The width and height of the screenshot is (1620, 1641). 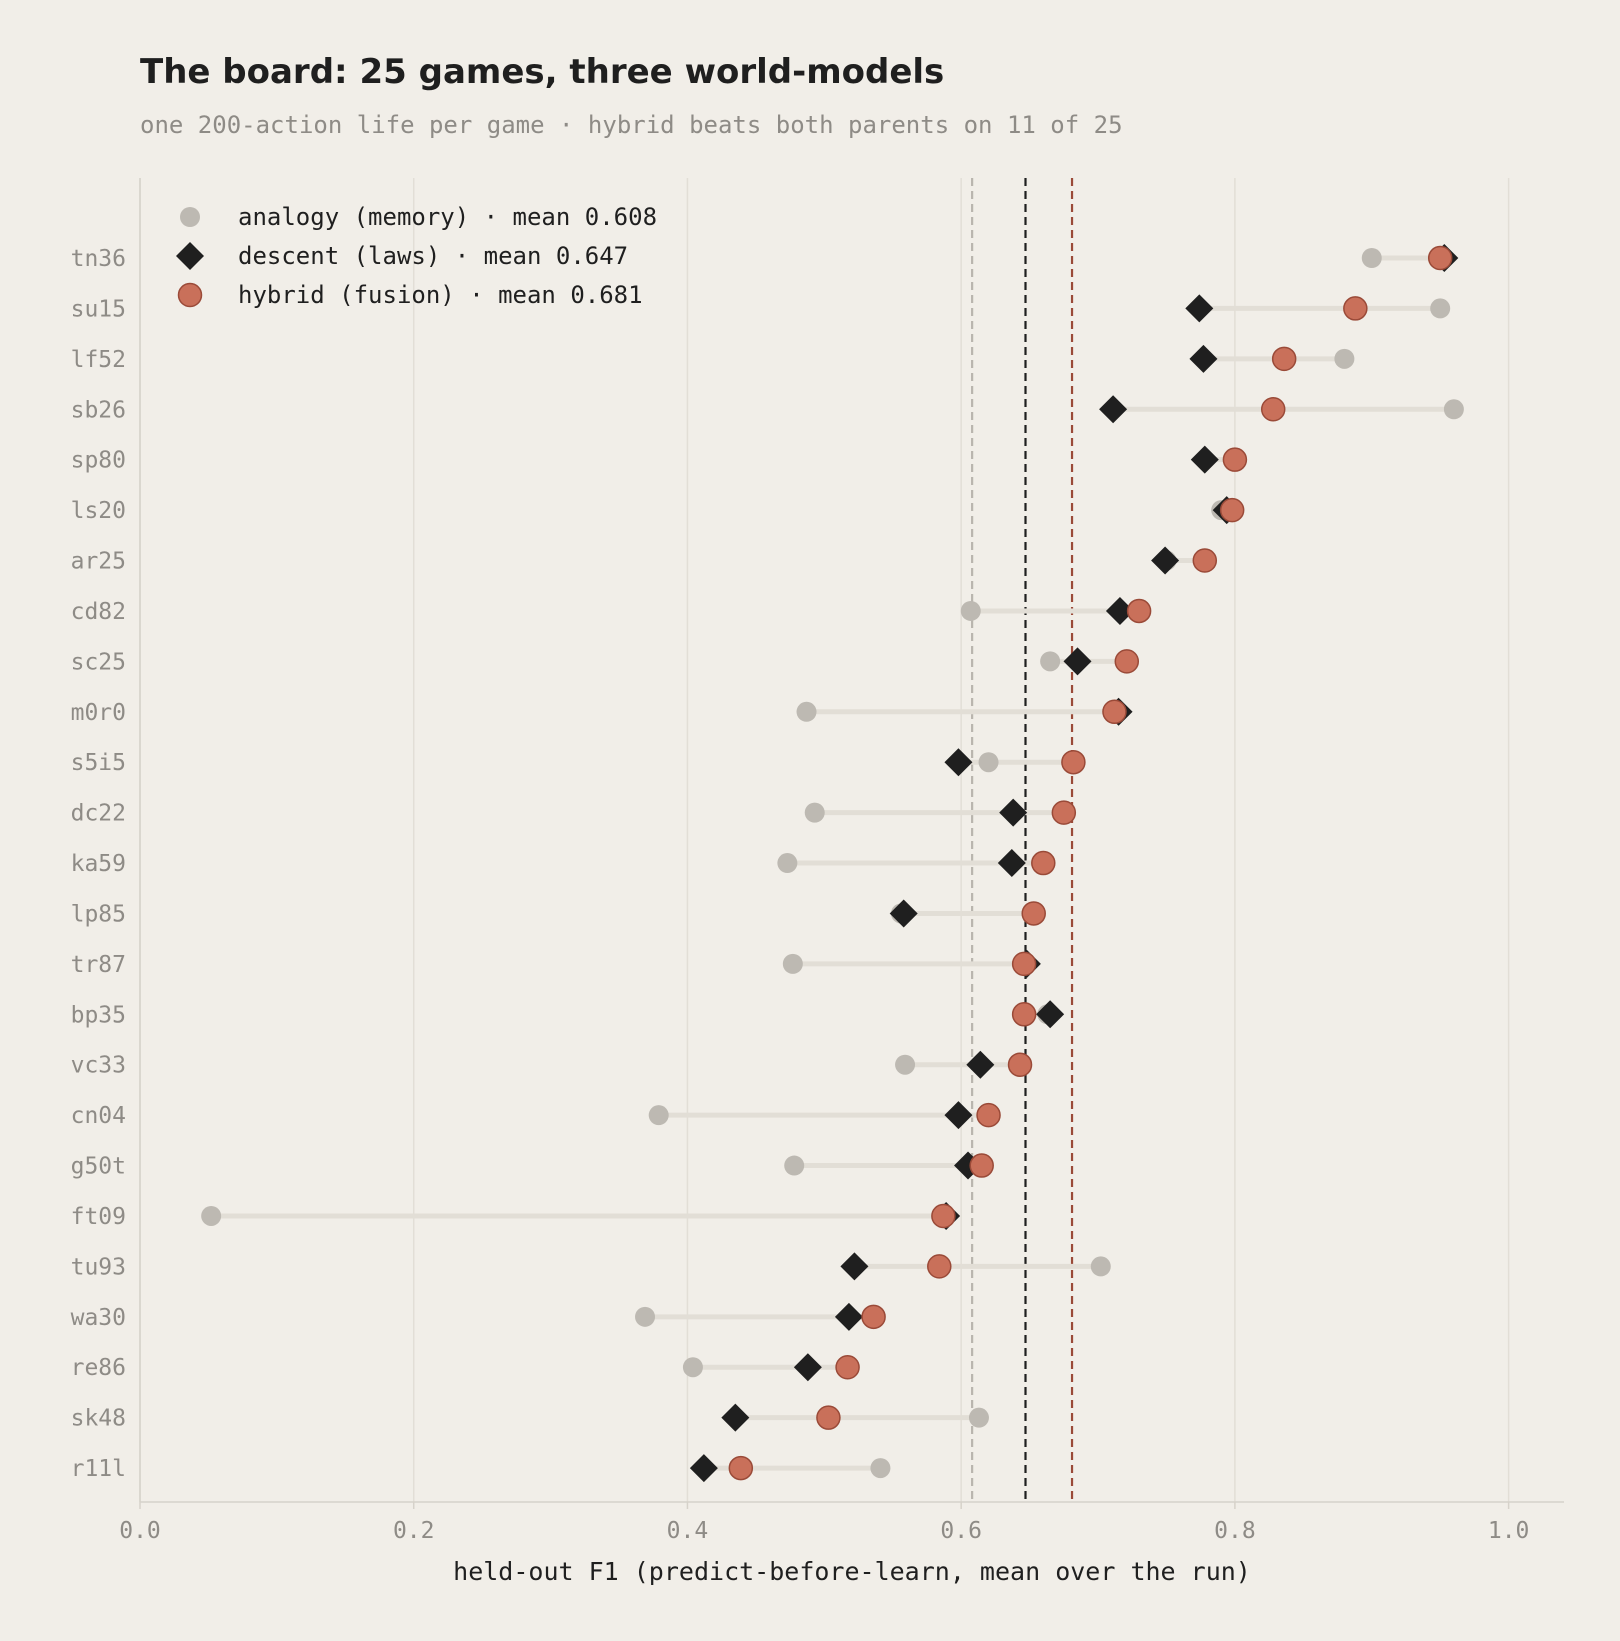 What do you see at coordinates (688, 1531) in the screenshot?
I see `x-tick-label: 0.4` at bounding box center [688, 1531].